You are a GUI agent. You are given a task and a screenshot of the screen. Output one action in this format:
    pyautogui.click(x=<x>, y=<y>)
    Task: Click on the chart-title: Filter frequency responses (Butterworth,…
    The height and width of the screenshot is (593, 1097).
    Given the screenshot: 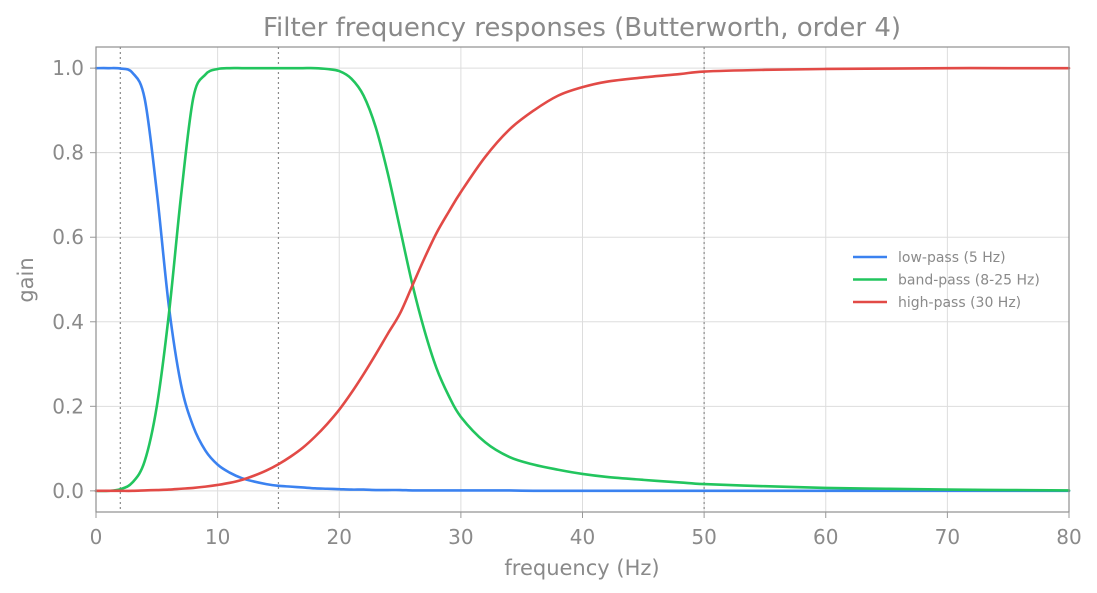 What is the action you would take?
    pyautogui.click(x=582, y=28)
    